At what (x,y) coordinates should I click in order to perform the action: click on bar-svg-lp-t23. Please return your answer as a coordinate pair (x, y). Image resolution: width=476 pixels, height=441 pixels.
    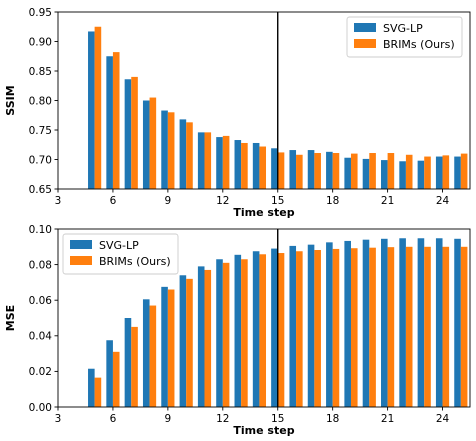
    Looking at the image, I should click on (421, 174).